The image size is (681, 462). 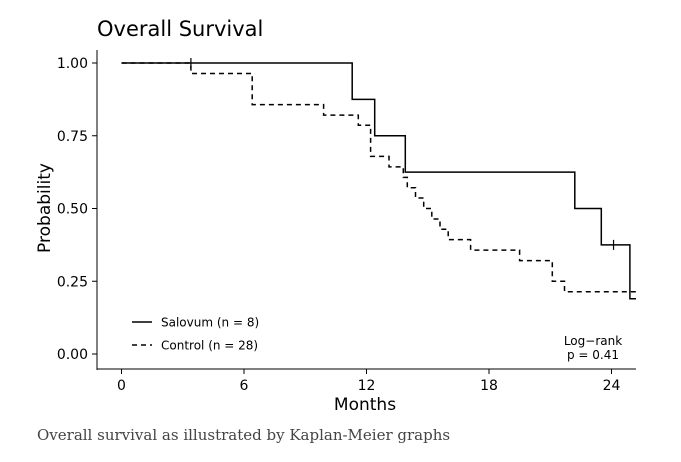 What do you see at coordinates (365, 405) in the screenshot?
I see `x-axis-label: Months` at bounding box center [365, 405].